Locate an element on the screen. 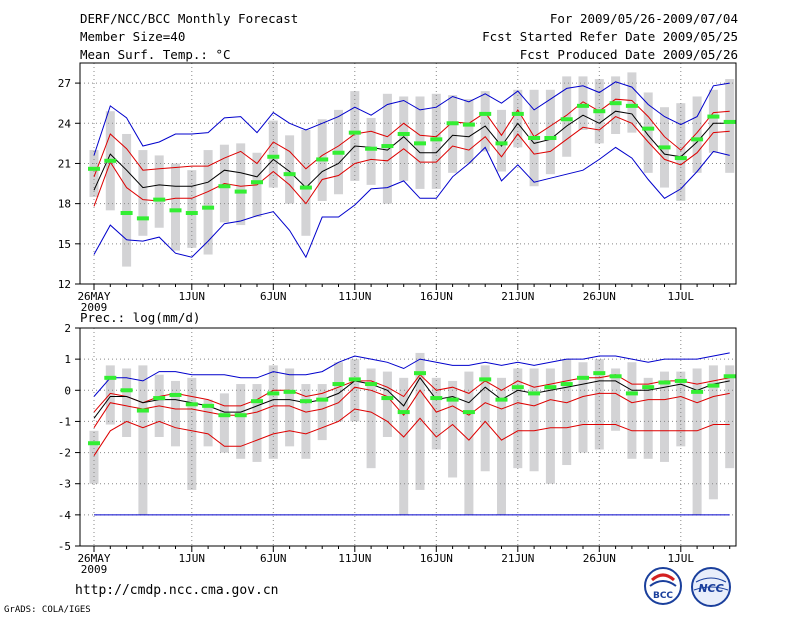 Image resolution: width=800 pixels, height=618 pixels. temp-xtick-label: 16JUN is located at coordinates (436, 296).